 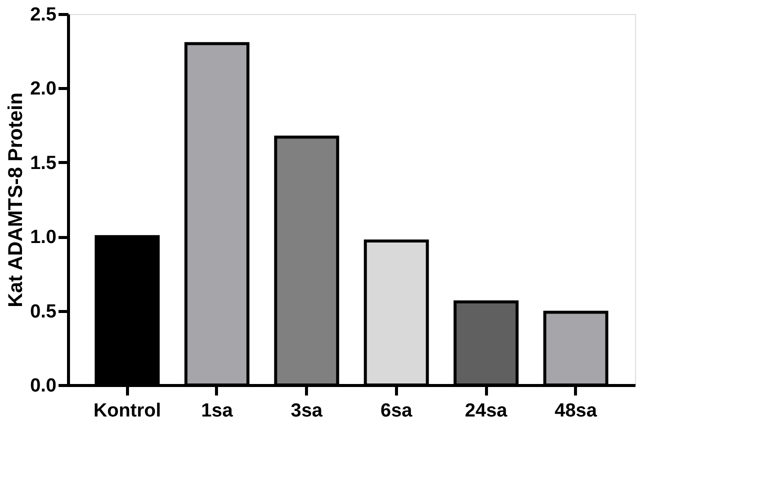 What do you see at coordinates (127, 411) in the screenshot?
I see `x-tick-label: Kontrol` at bounding box center [127, 411].